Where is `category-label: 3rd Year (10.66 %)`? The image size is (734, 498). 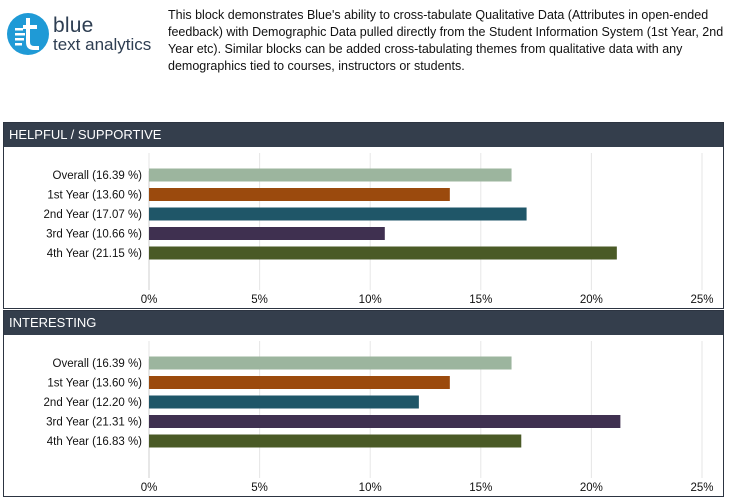 category-label: 3rd Year (10.66 %) is located at coordinates (94, 235).